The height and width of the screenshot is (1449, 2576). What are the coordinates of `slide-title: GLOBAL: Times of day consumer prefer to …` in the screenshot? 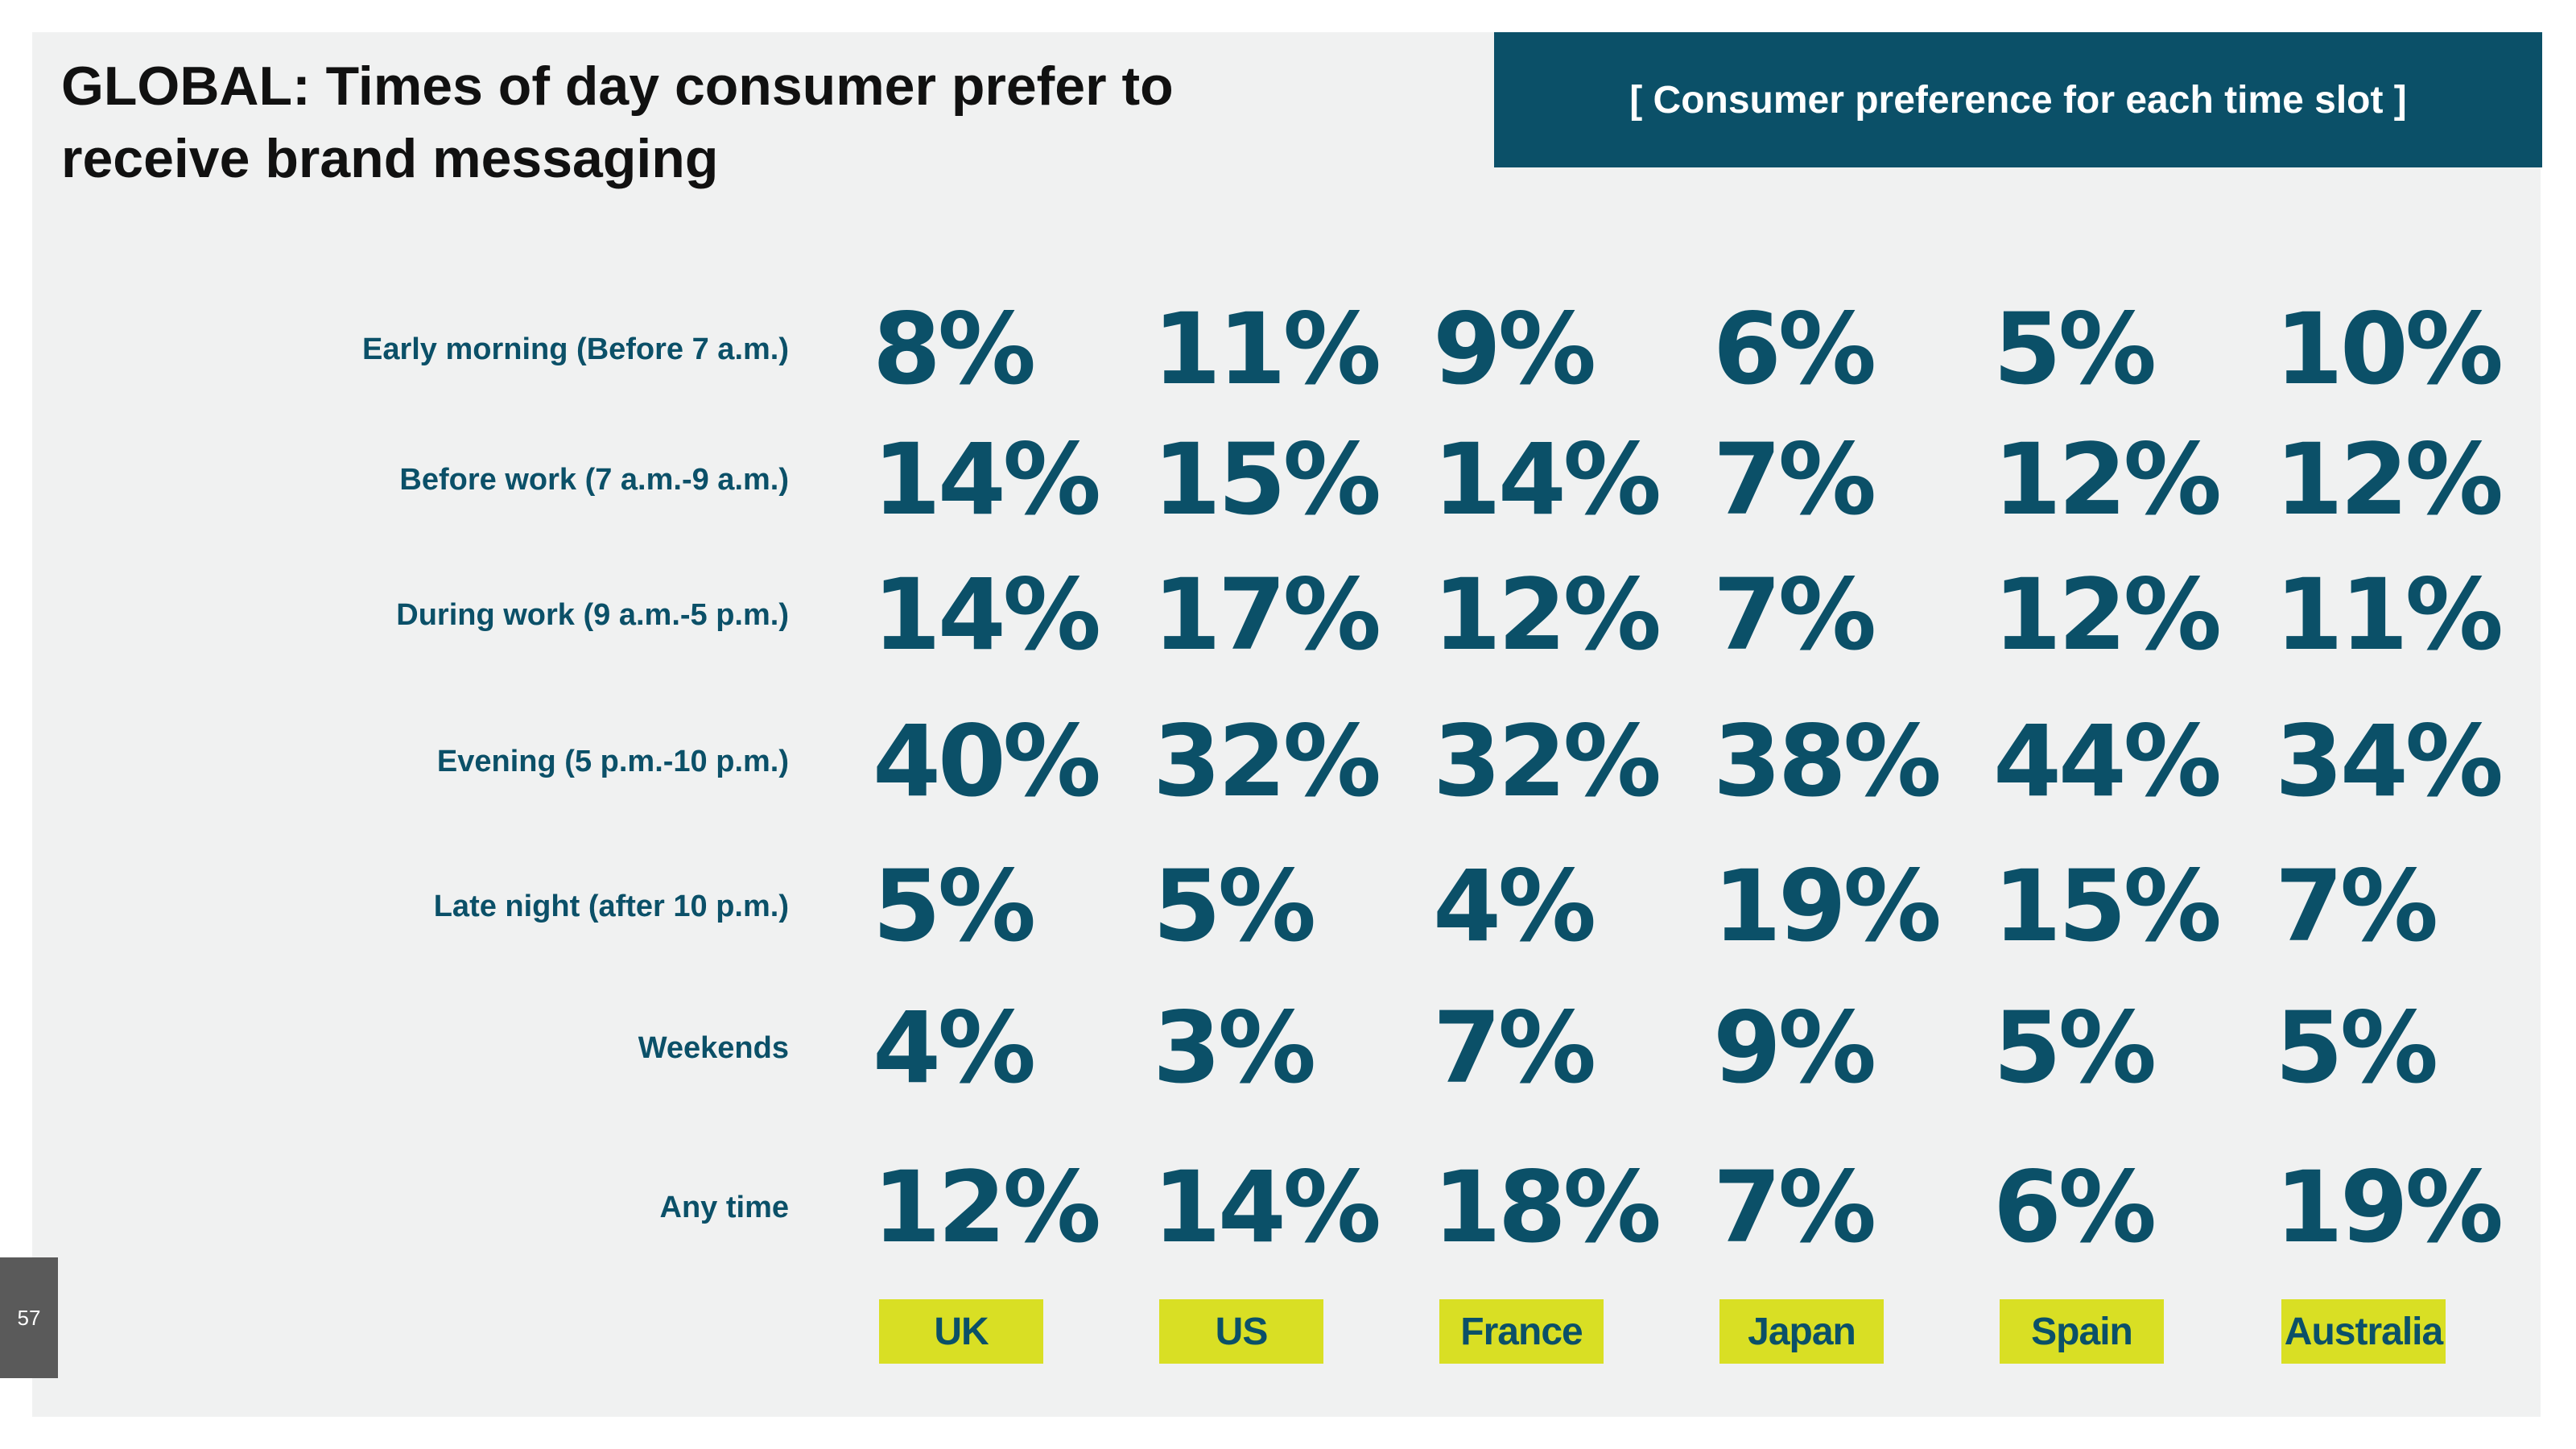 It's located at (617, 122).